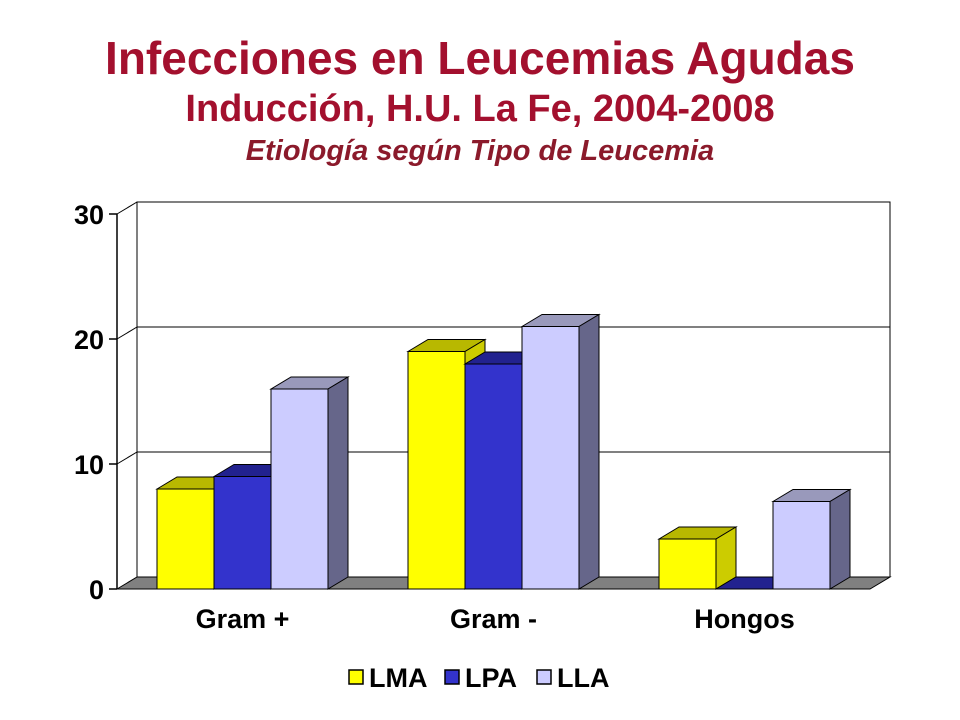  Describe the element at coordinates (491, 678) in the screenshot. I see `legend-label: LPA` at that location.